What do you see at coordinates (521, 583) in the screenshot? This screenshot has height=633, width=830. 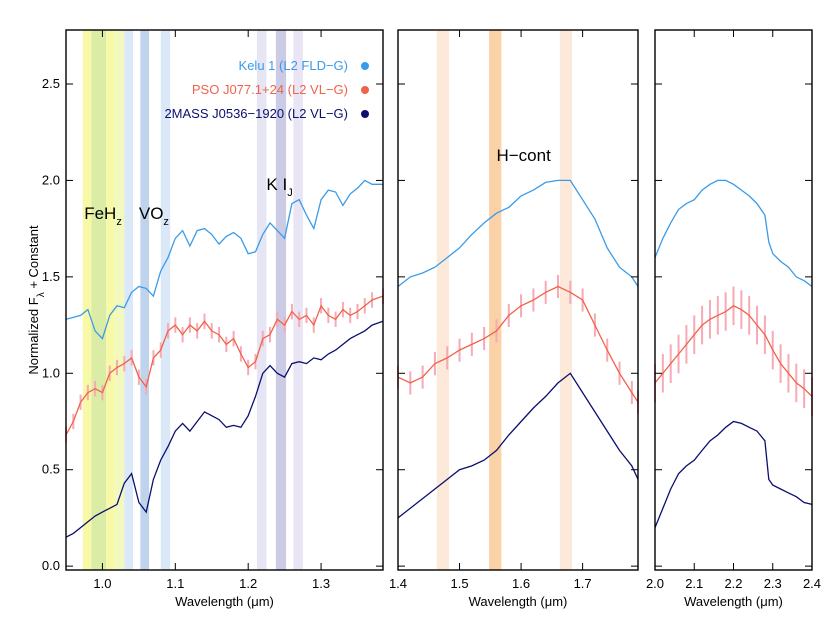 I see `x-tick-label: 1.6` at bounding box center [521, 583].